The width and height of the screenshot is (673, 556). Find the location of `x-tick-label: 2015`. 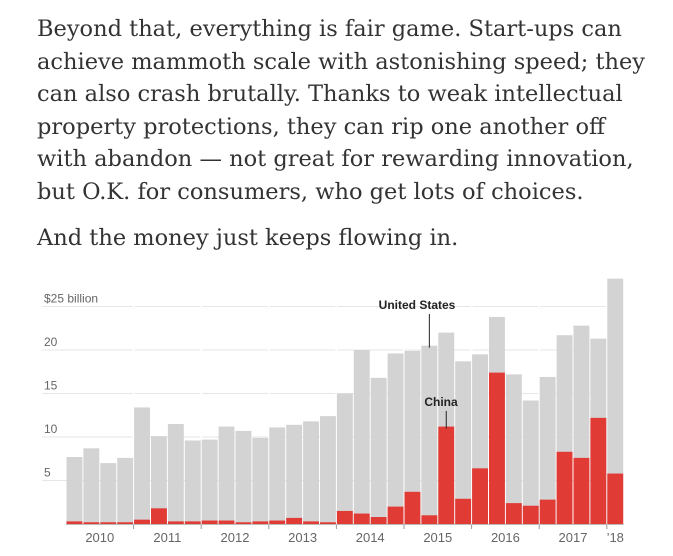

x-tick-label: 2015 is located at coordinates (437, 537).